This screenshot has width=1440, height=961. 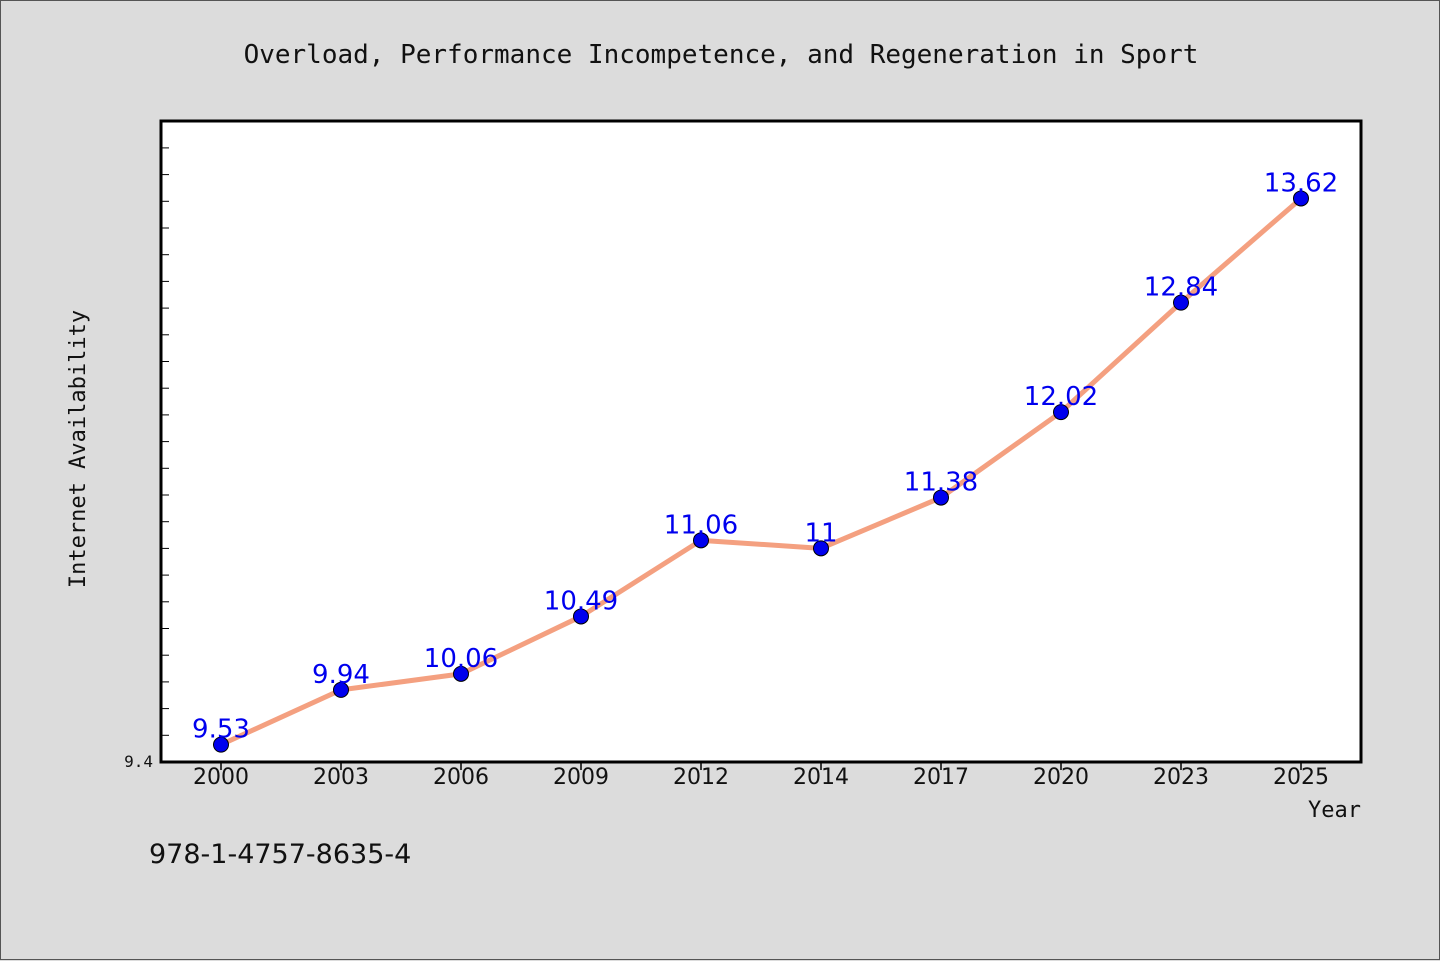 I want to click on x-tick-label: 2020, so click(x=1061, y=777).